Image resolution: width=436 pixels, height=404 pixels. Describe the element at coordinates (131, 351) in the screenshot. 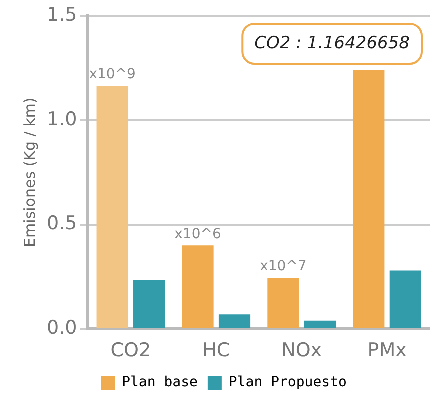

I see `x-tick-label: CO2` at that location.